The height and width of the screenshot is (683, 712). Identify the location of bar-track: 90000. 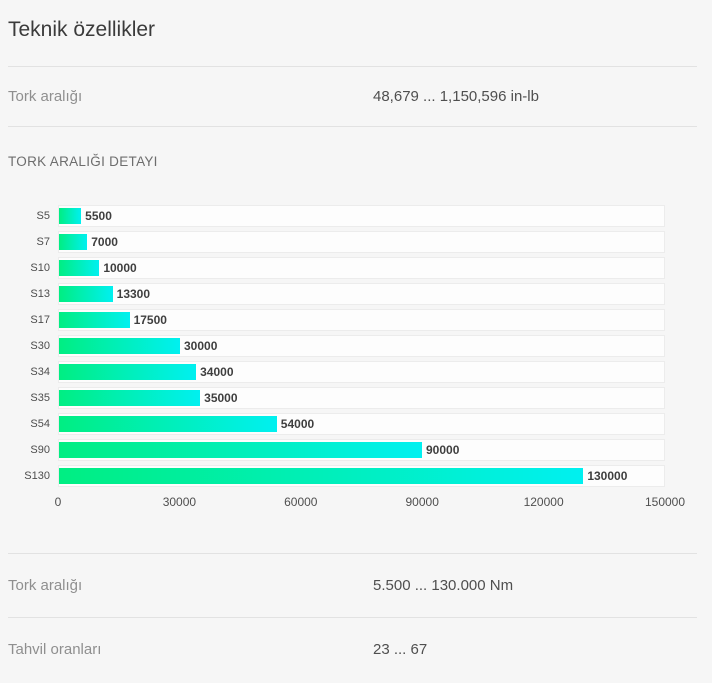
(361, 450).